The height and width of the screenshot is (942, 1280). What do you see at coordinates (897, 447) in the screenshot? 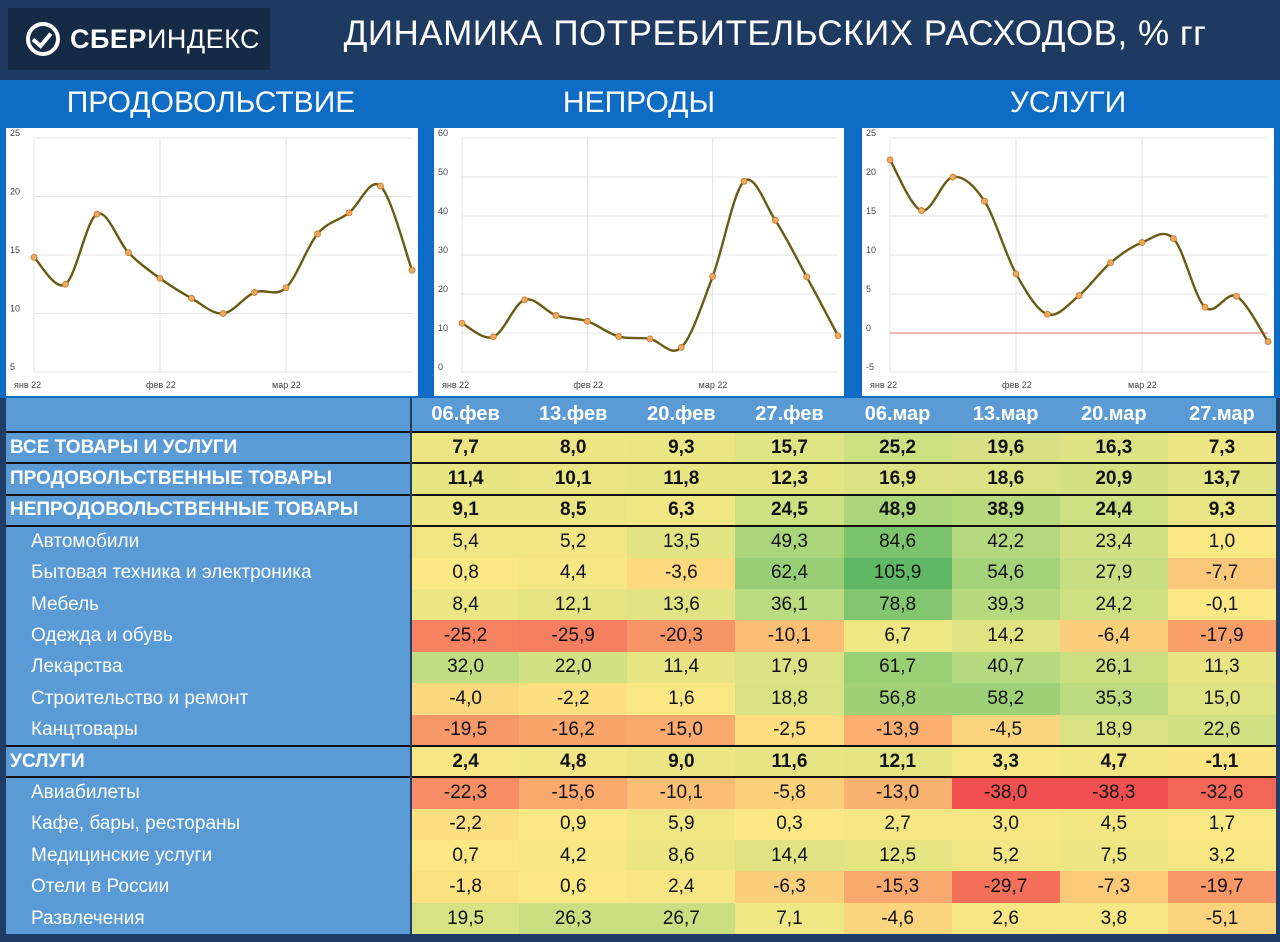
I see `table-cell: 25,2` at bounding box center [897, 447].